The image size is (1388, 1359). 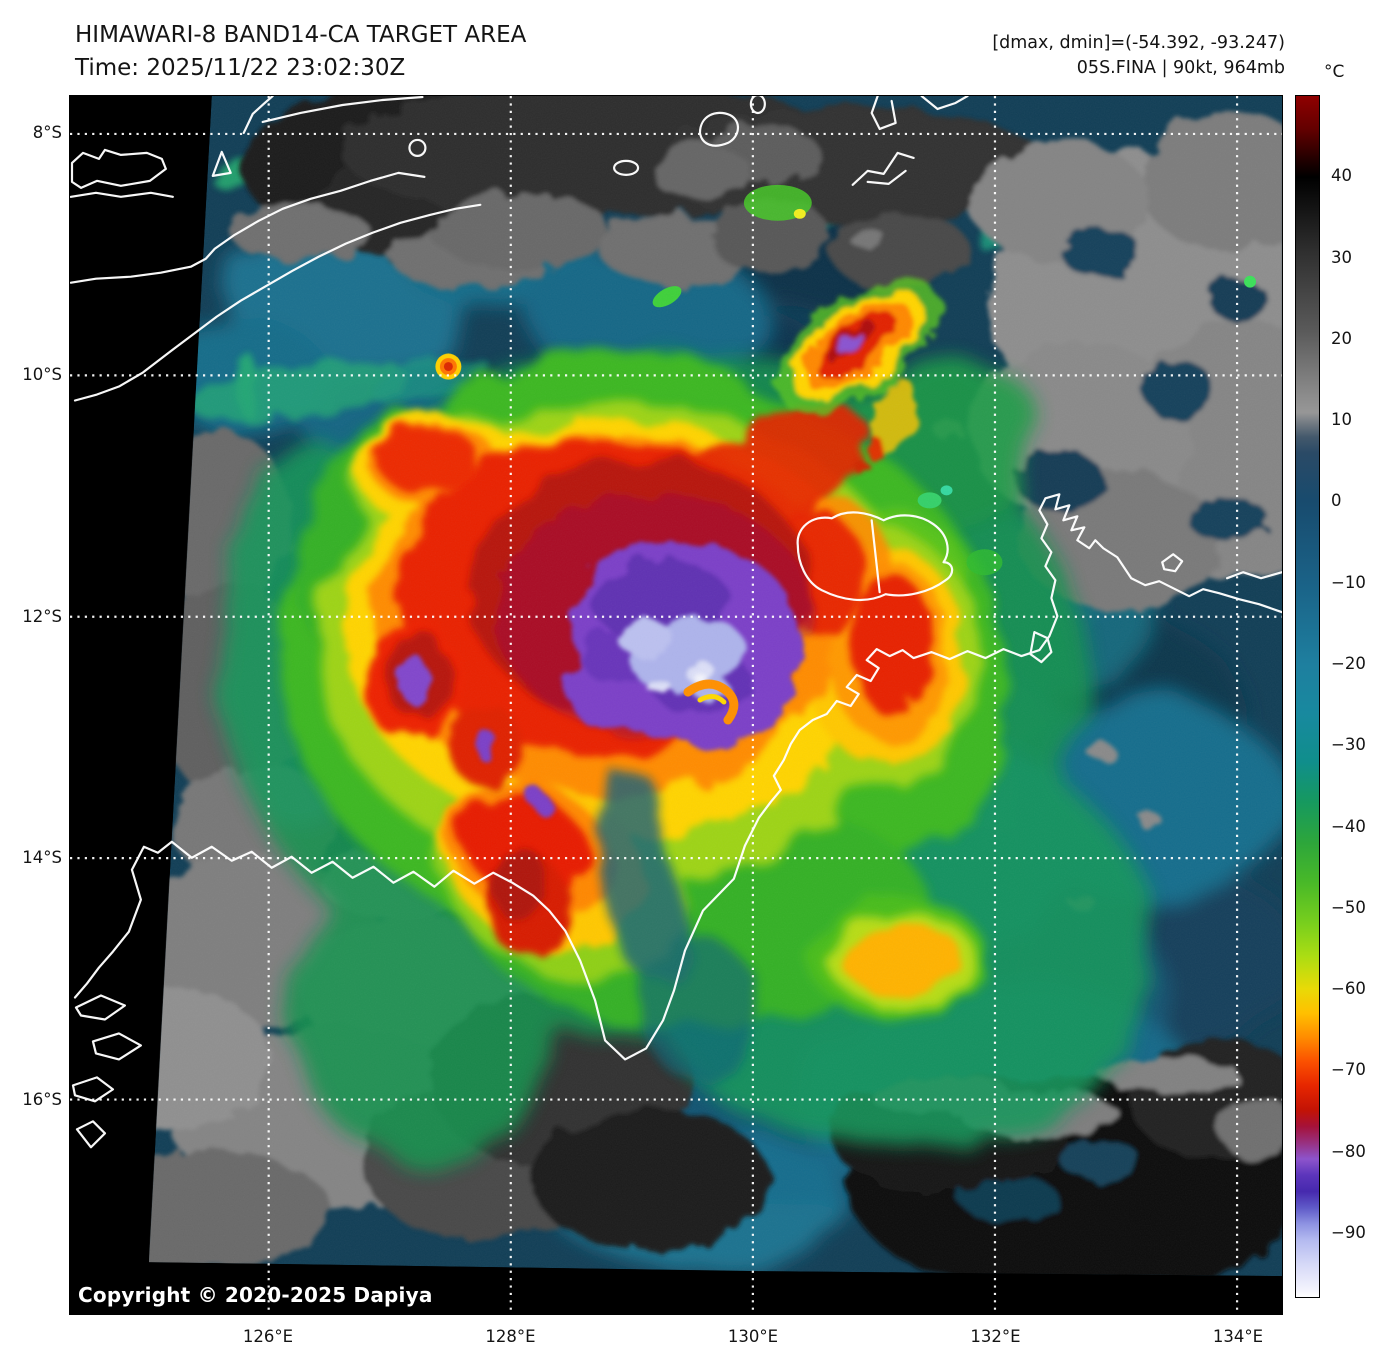 What do you see at coordinates (221, 163) in the screenshot?
I see `coastline-atauro` at bounding box center [221, 163].